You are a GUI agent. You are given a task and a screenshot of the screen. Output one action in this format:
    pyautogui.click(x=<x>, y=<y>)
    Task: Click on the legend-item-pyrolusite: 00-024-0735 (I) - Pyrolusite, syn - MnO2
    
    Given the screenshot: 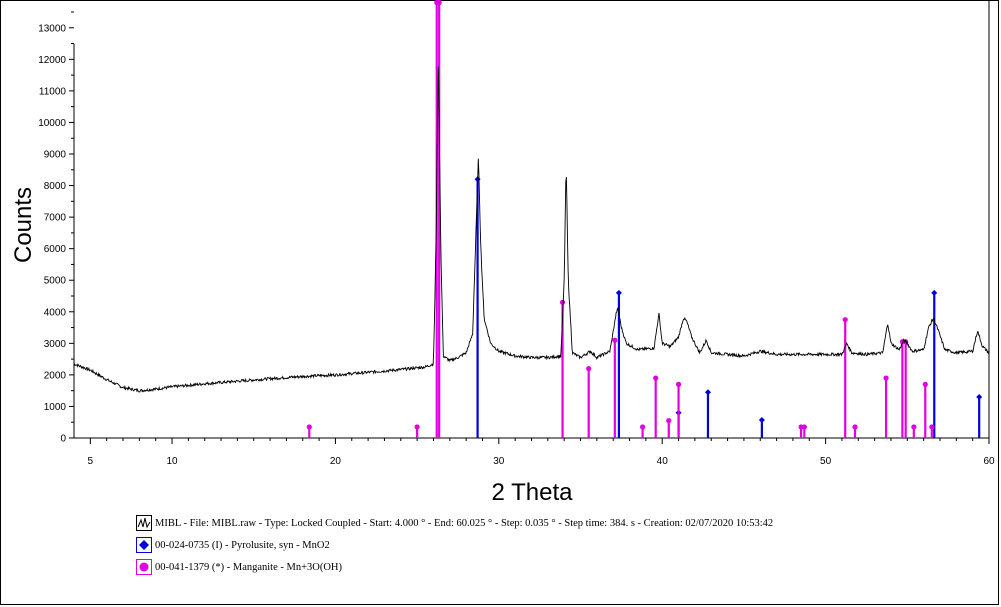 What is the action you would take?
    pyautogui.click(x=454, y=545)
    